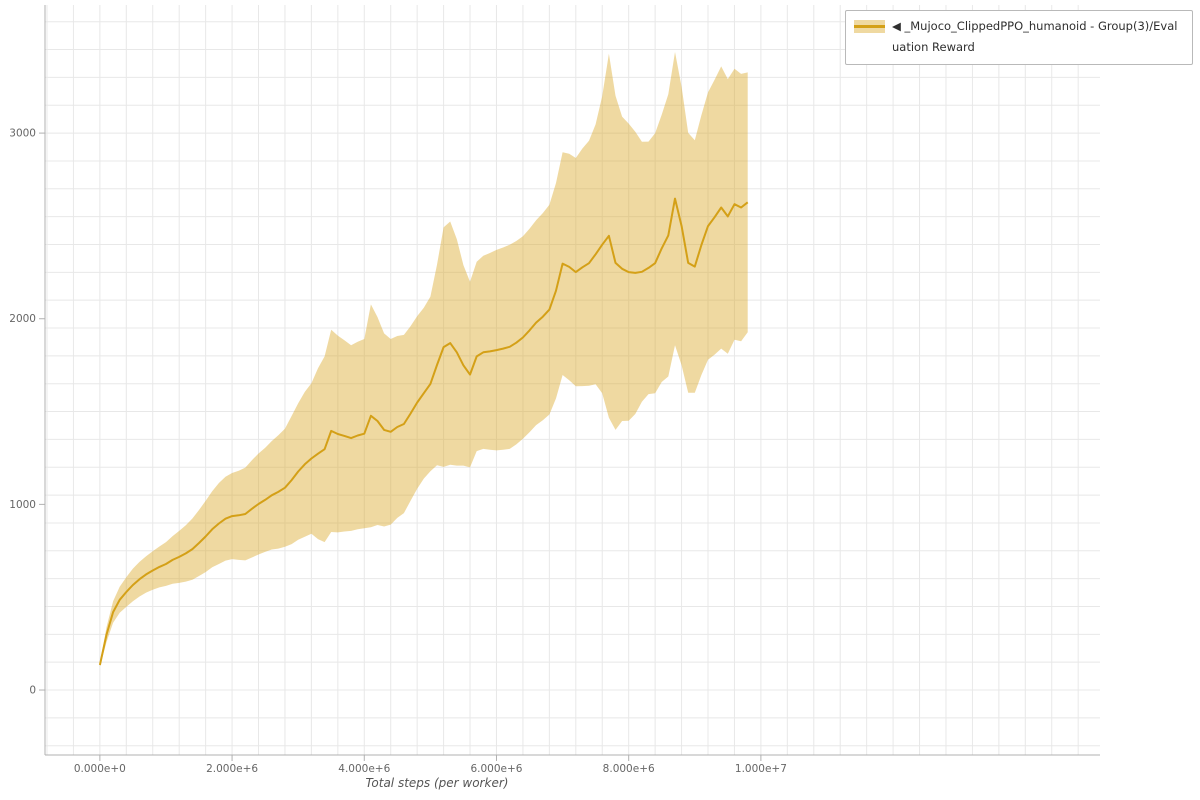 The width and height of the screenshot is (1200, 800). I want to click on x-tick-label: 4.000e+6, so click(364, 769).